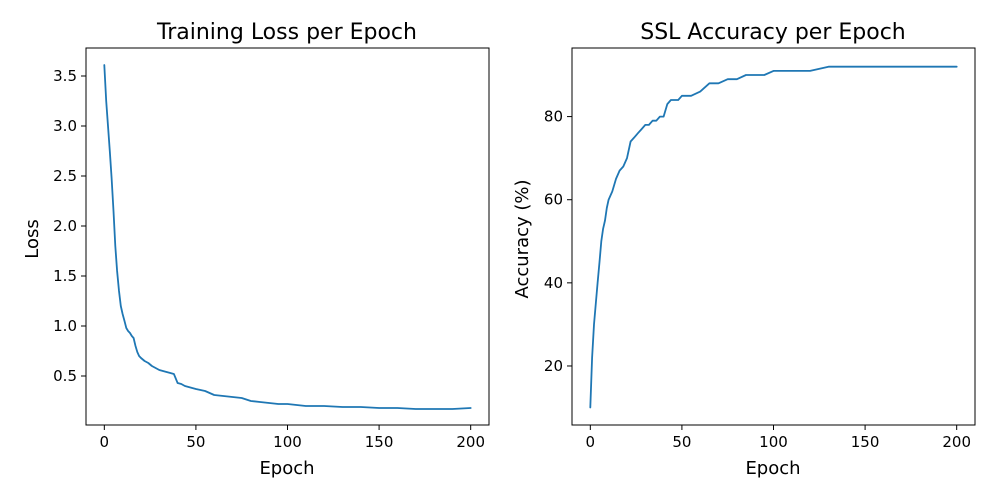  What do you see at coordinates (553, 117) in the screenshot?
I see `accuracy-chart-ytick-label: 80` at bounding box center [553, 117].